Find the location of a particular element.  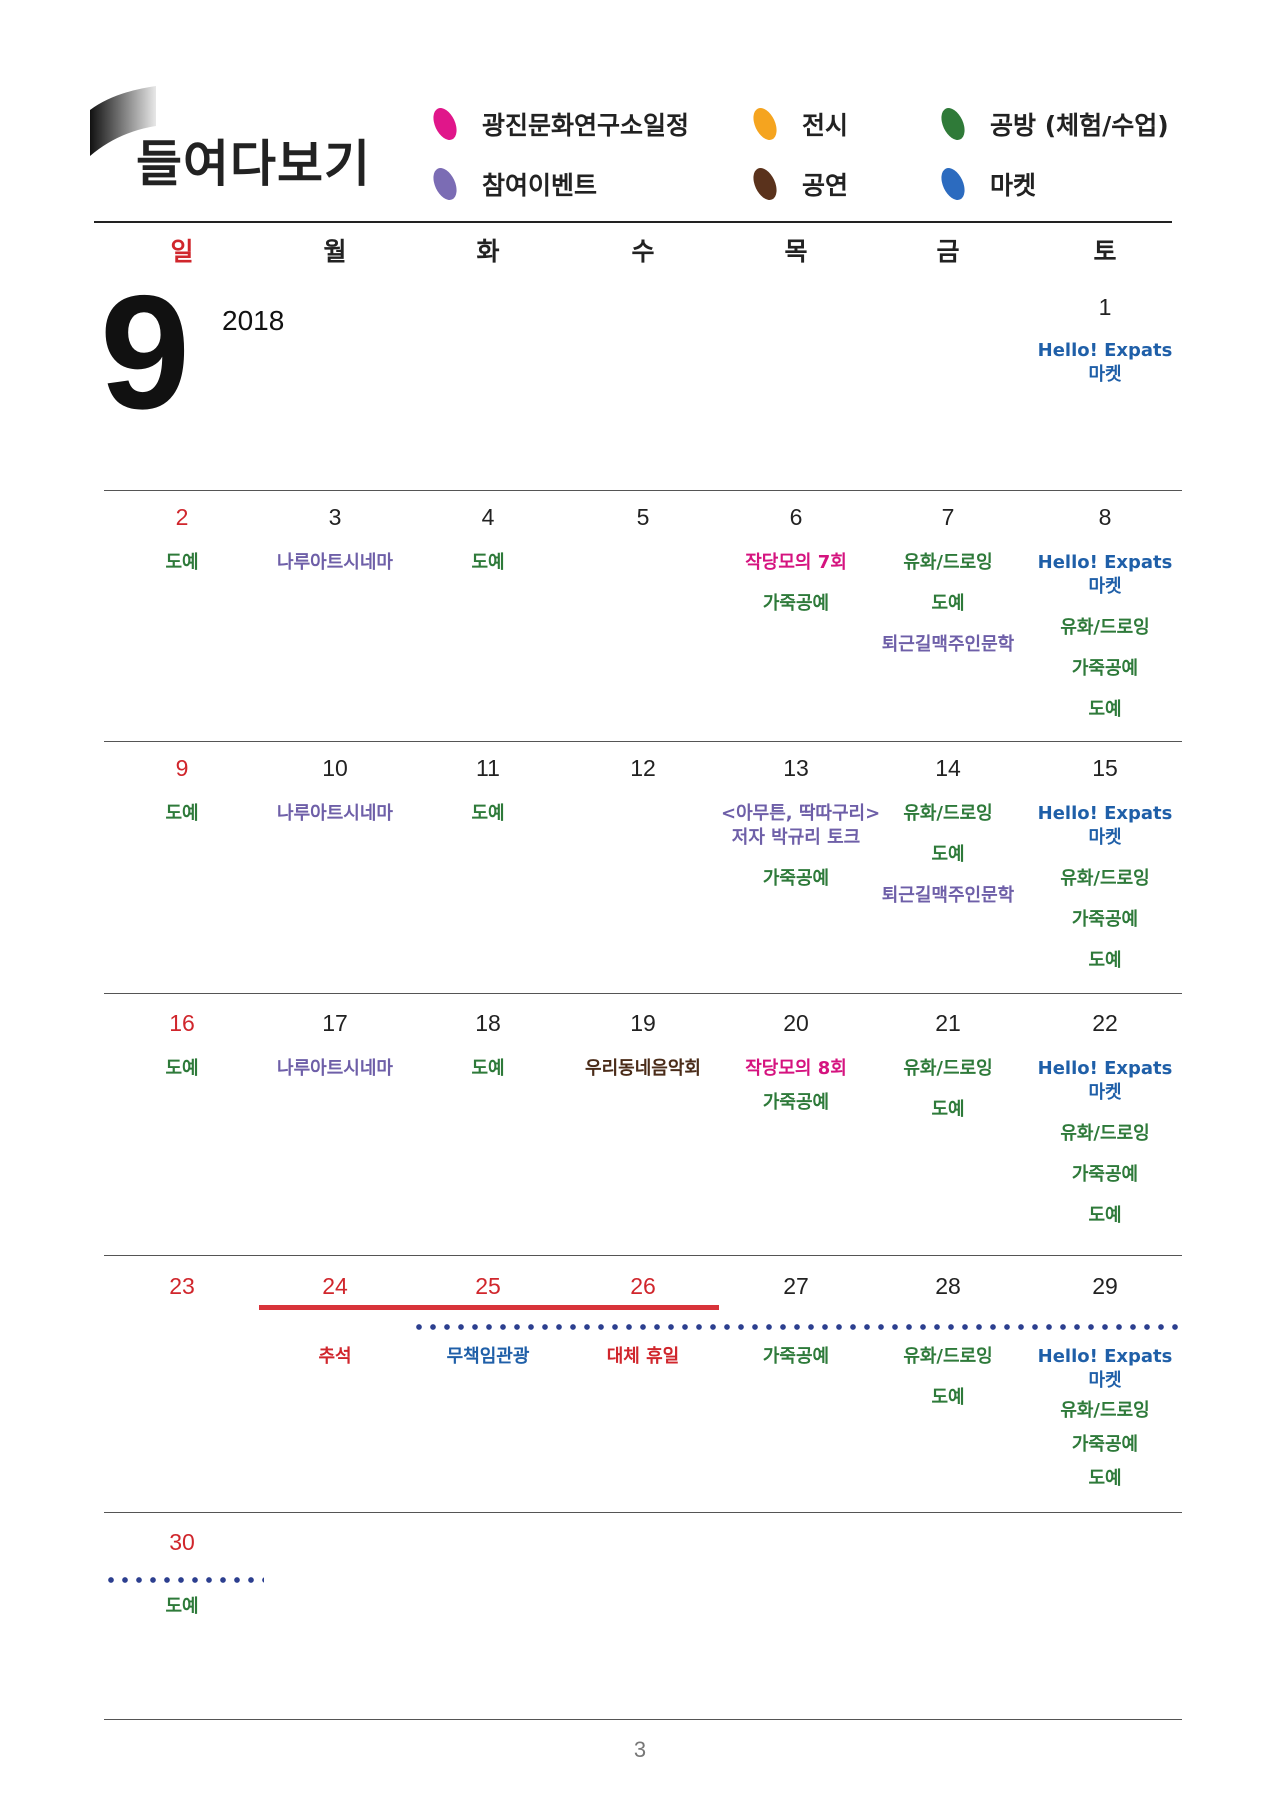

legend-label: 공연 is located at coordinates (825, 185).